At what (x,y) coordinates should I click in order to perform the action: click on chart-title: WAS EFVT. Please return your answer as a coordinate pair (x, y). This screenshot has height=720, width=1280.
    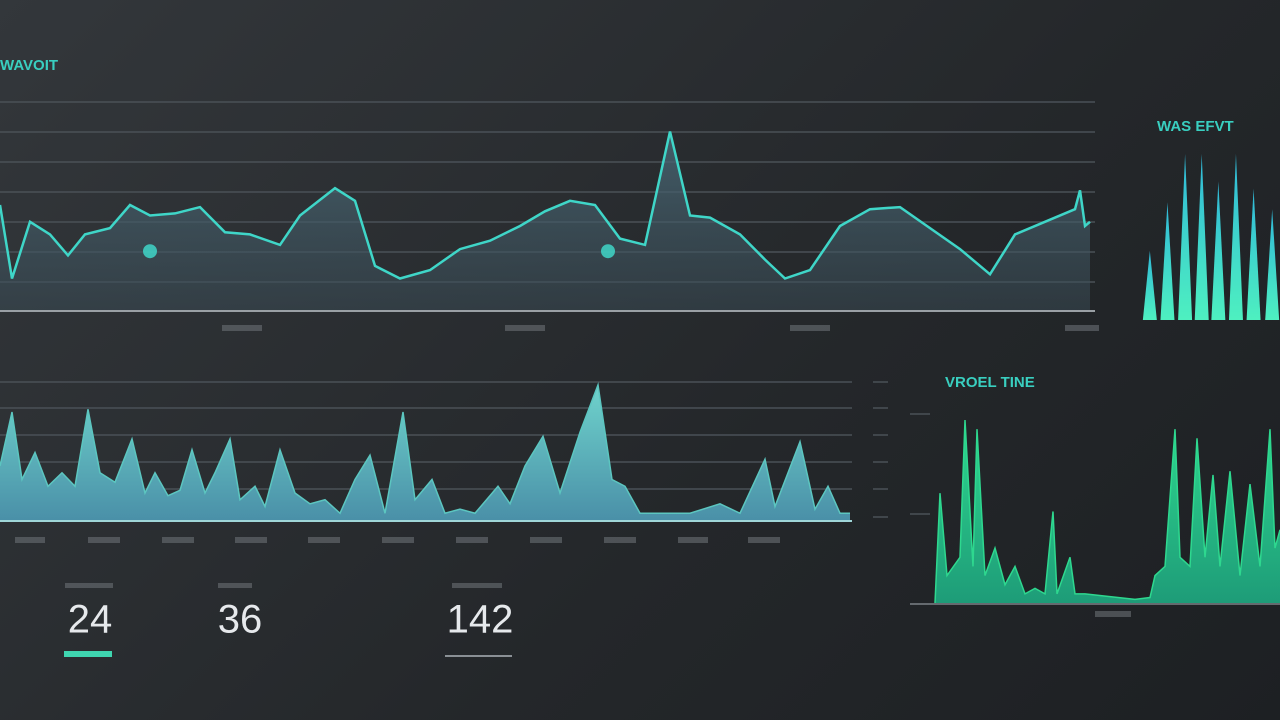
    Looking at the image, I should click on (1195, 126).